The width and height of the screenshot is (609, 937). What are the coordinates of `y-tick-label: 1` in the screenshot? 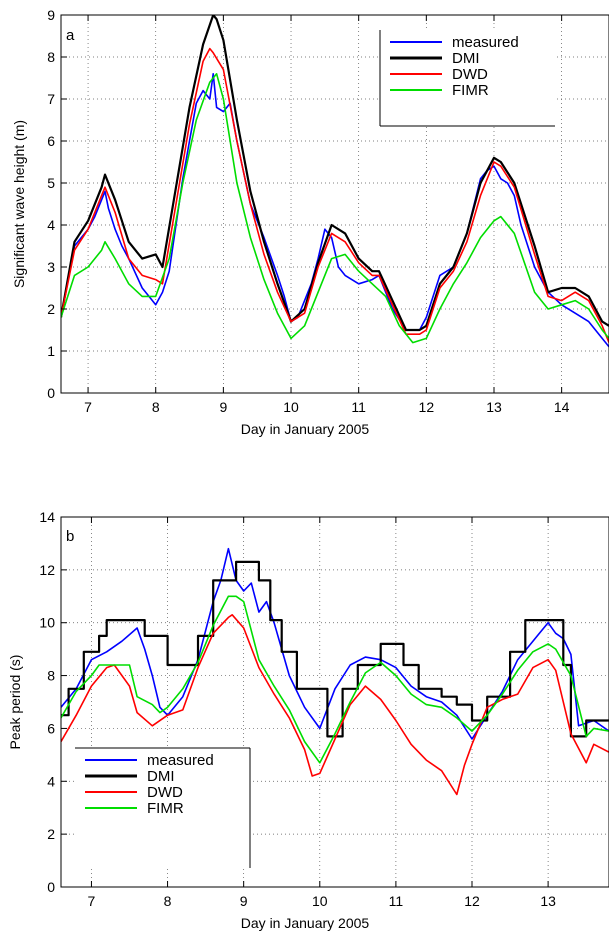 It's located at (51, 351).